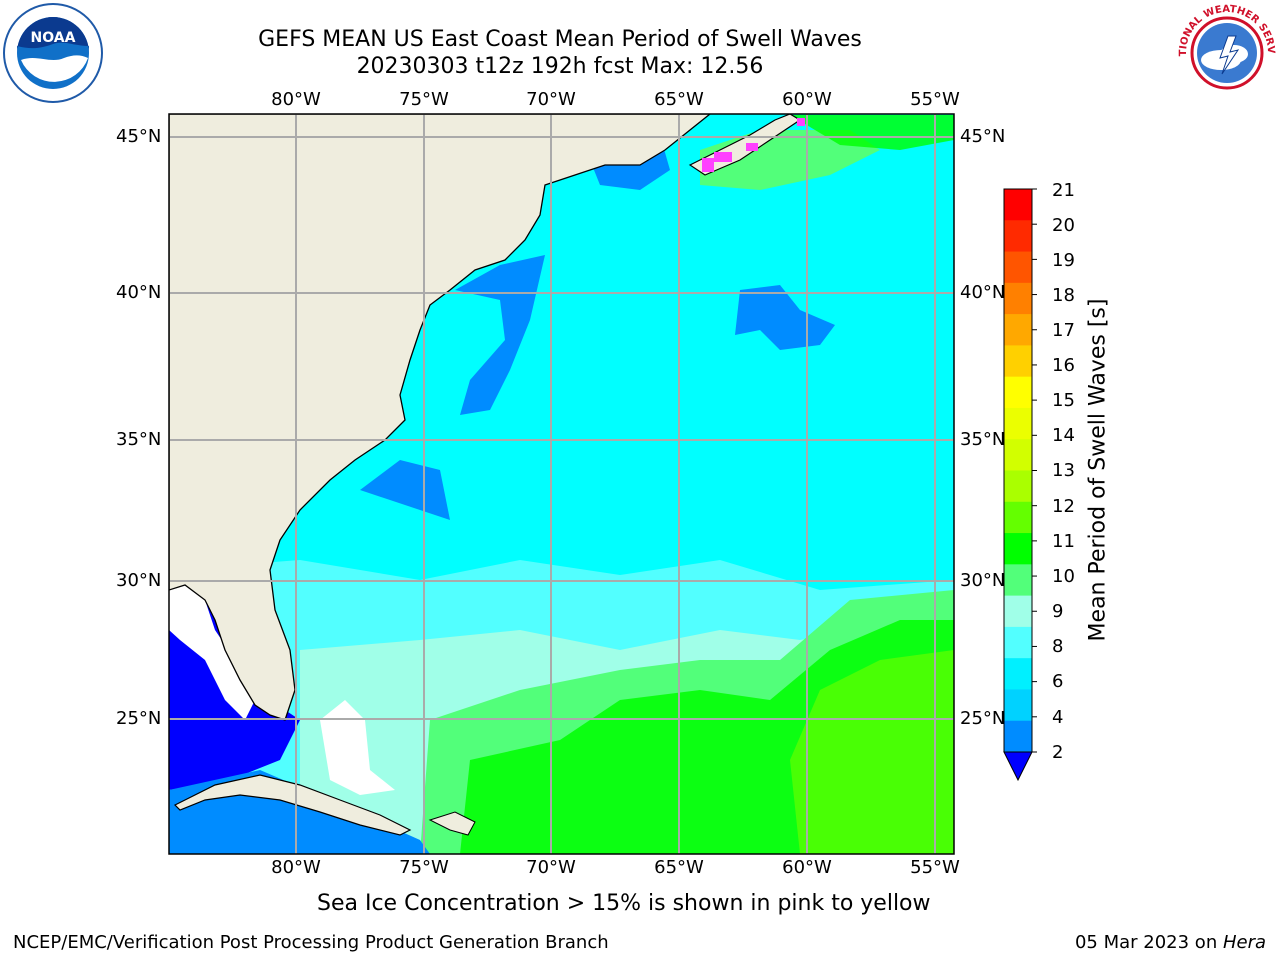  I want to click on colorbar-tick-label: 11, so click(1063, 541).